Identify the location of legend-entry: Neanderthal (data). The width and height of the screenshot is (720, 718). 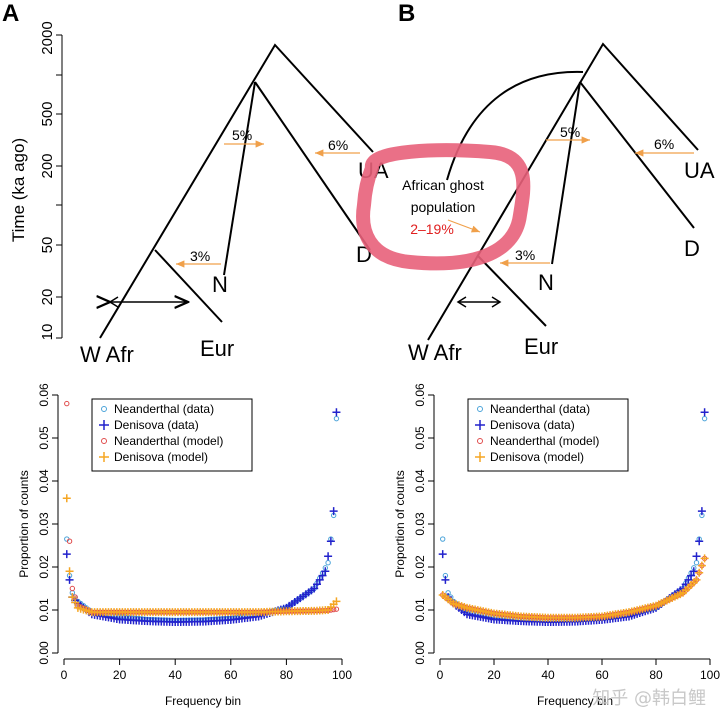
(164, 409).